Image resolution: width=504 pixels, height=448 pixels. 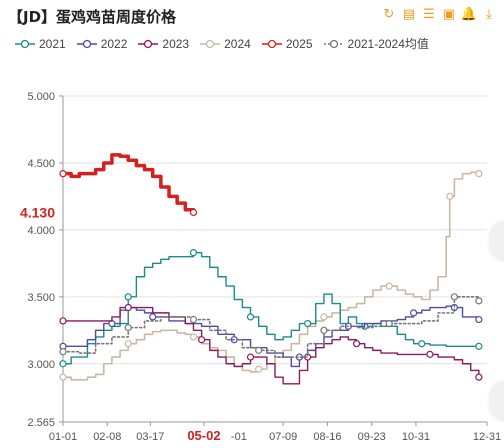 I want to click on series-line-2023, so click(x=271, y=345).